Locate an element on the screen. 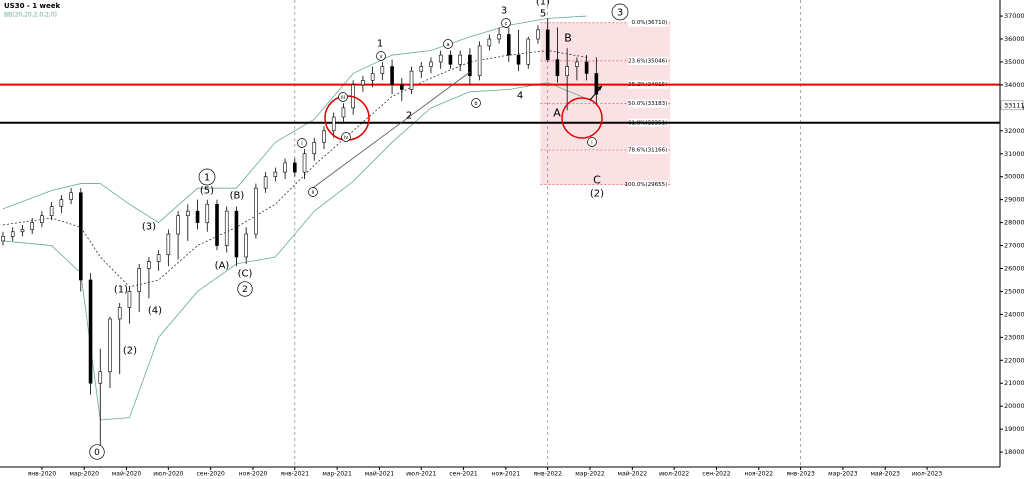 This screenshot has width=1024, height=479. x-tick-label: янв-2021 is located at coordinates (295, 474).